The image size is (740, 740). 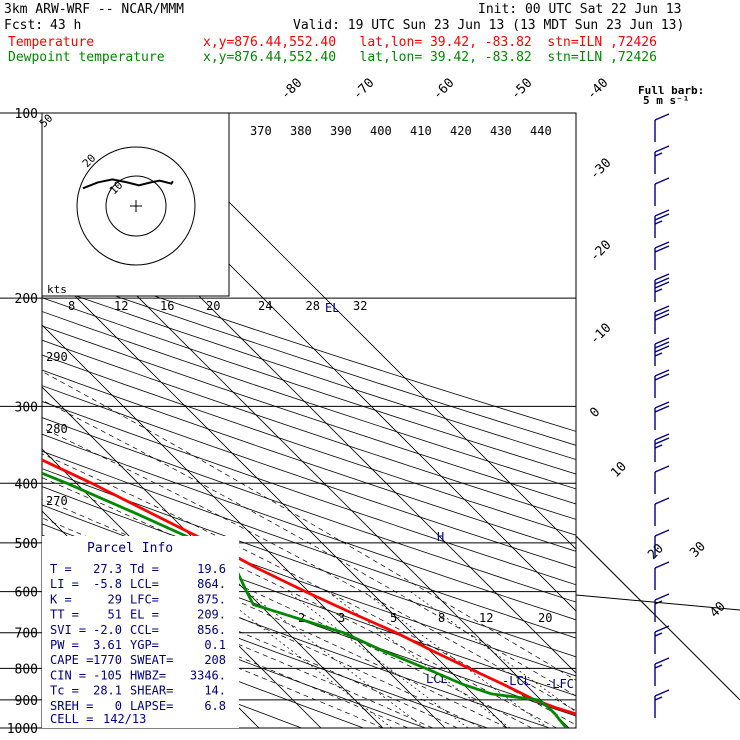 I want to click on pressure-label-500: 500, so click(x=26, y=544).